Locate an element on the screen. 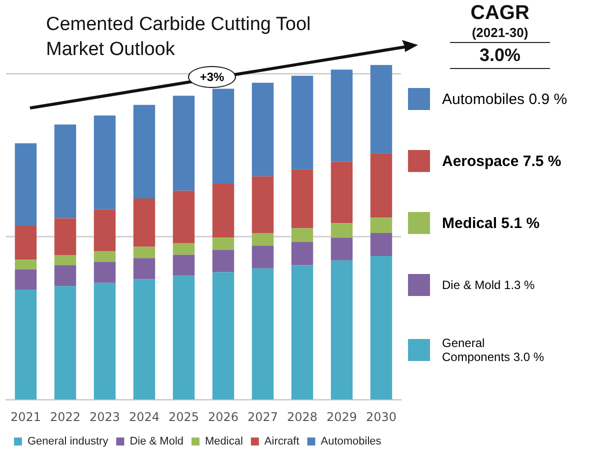  x-tick-label: 2022 is located at coordinates (65, 417).